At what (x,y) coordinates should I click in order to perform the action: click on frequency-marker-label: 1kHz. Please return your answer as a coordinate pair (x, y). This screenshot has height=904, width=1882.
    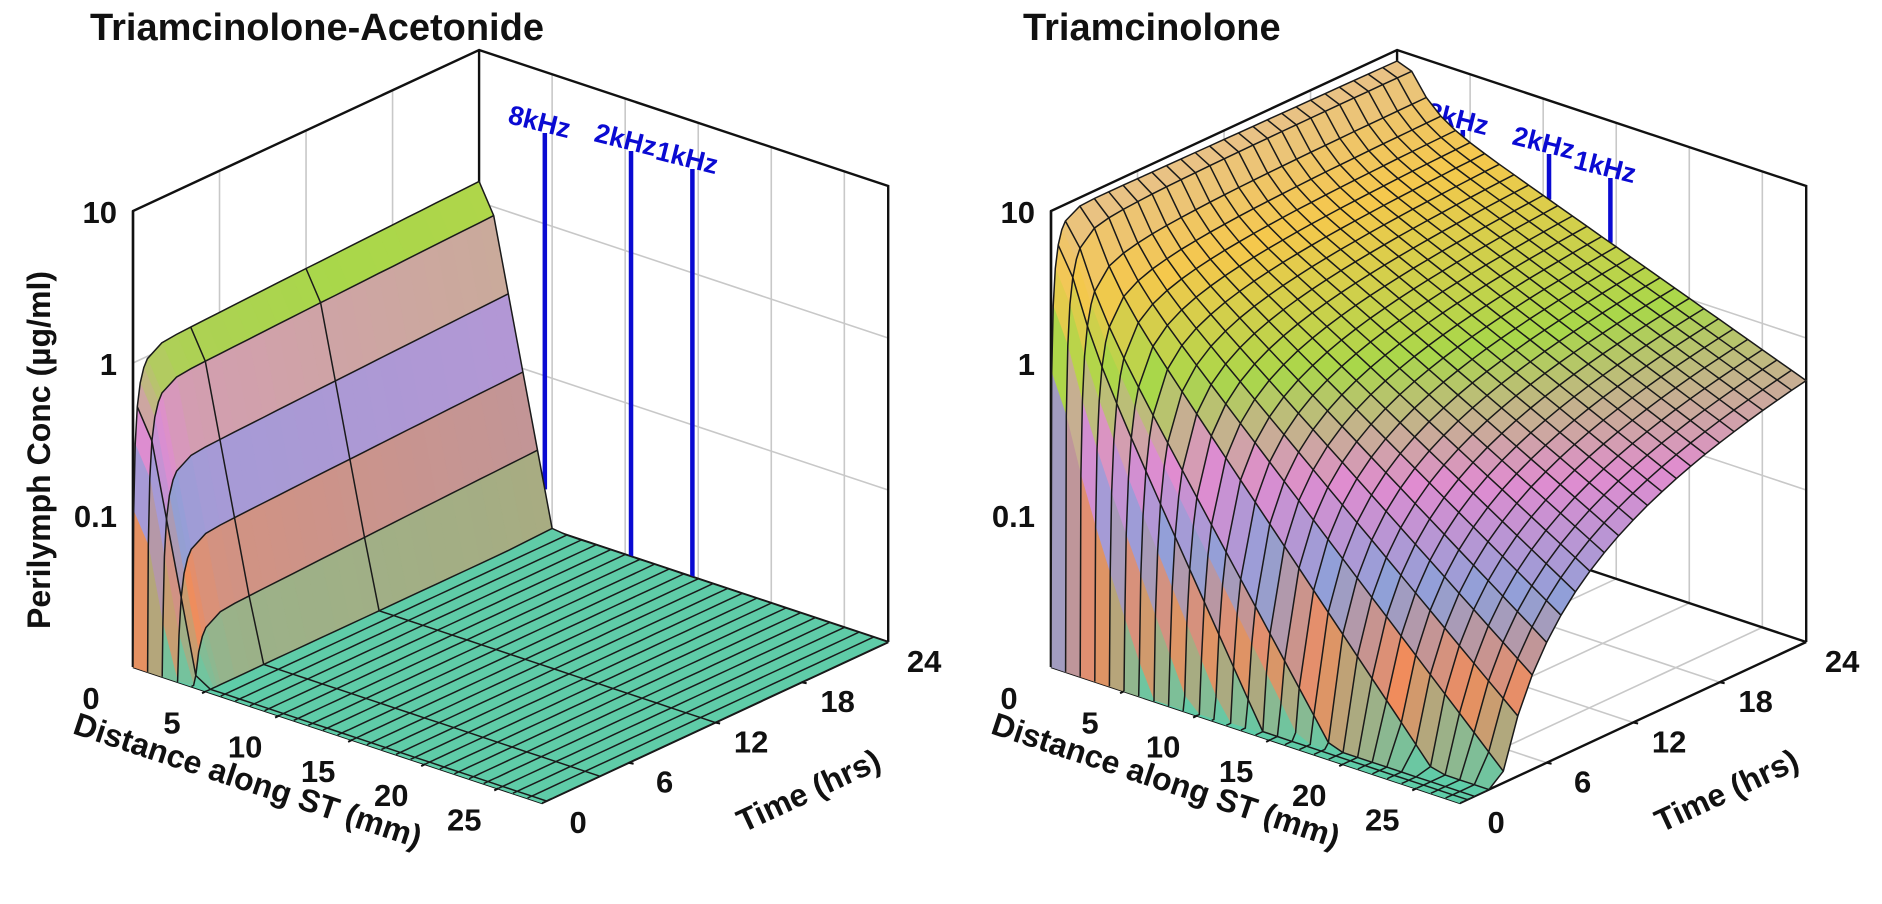
    Looking at the image, I should click on (1605, 167).